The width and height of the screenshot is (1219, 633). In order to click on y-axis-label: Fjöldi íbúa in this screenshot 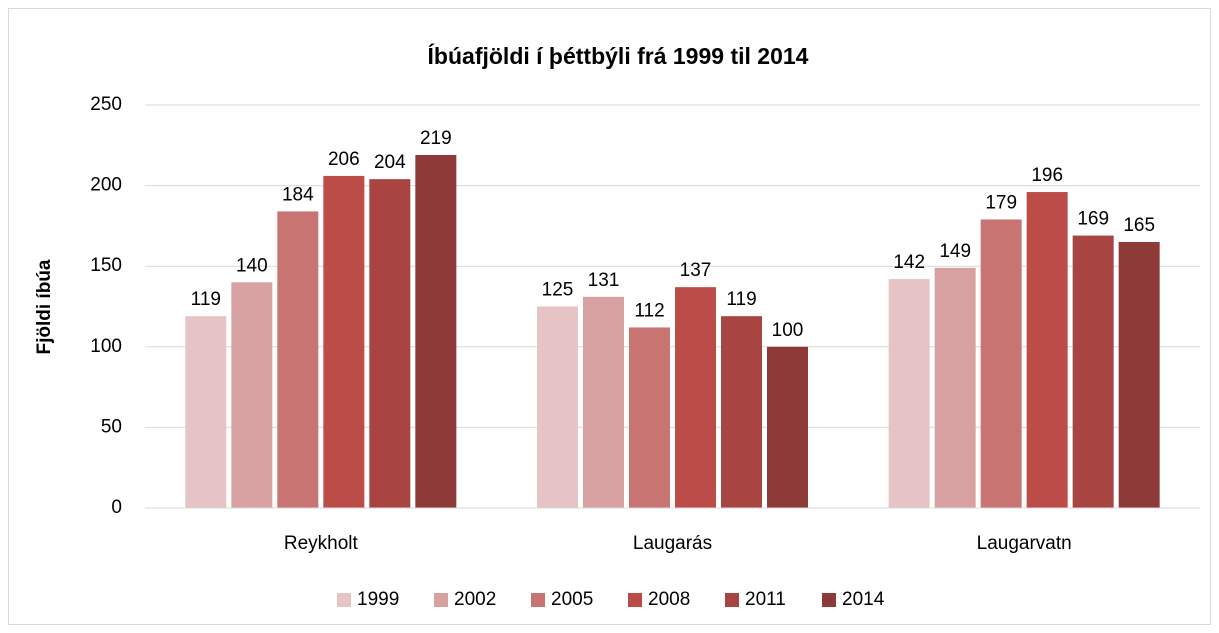, I will do `click(44, 306)`.